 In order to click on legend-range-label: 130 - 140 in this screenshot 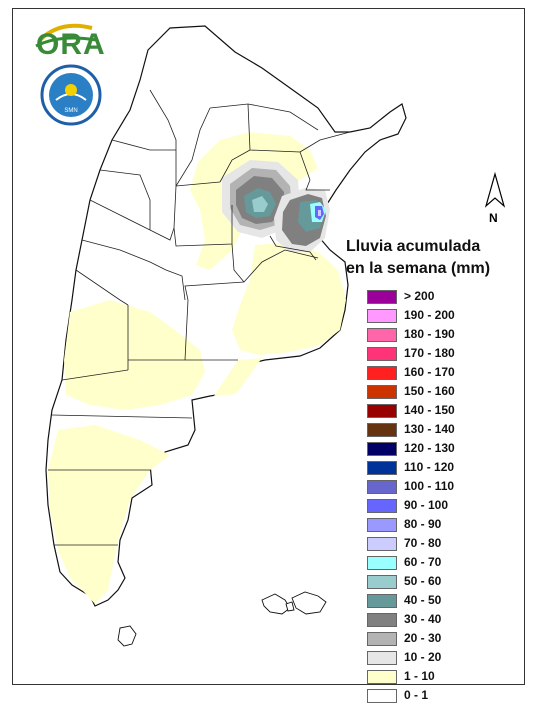, I will do `click(429, 429)`.